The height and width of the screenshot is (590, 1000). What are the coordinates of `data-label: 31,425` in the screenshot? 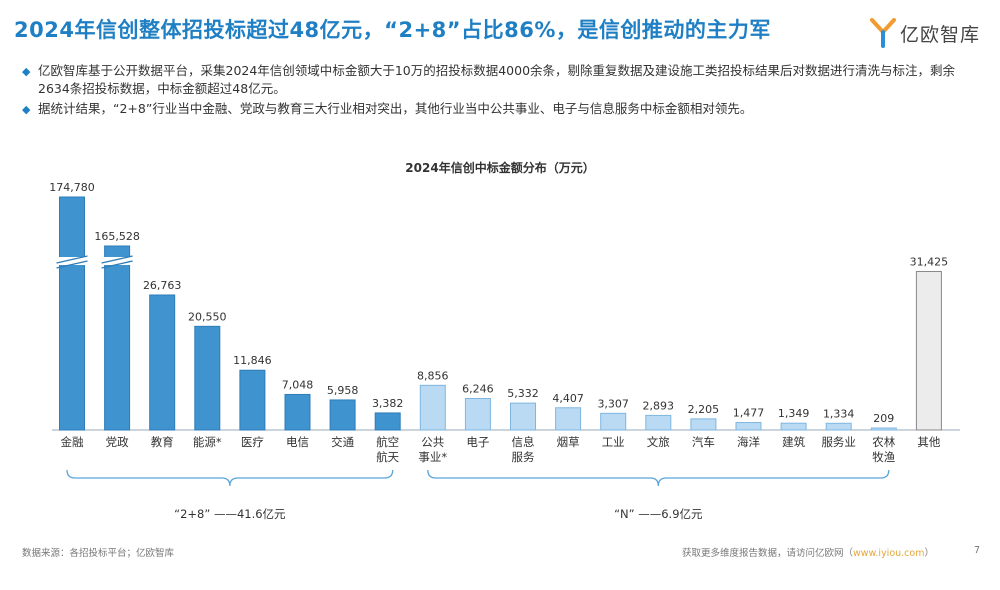 It's located at (929, 261).